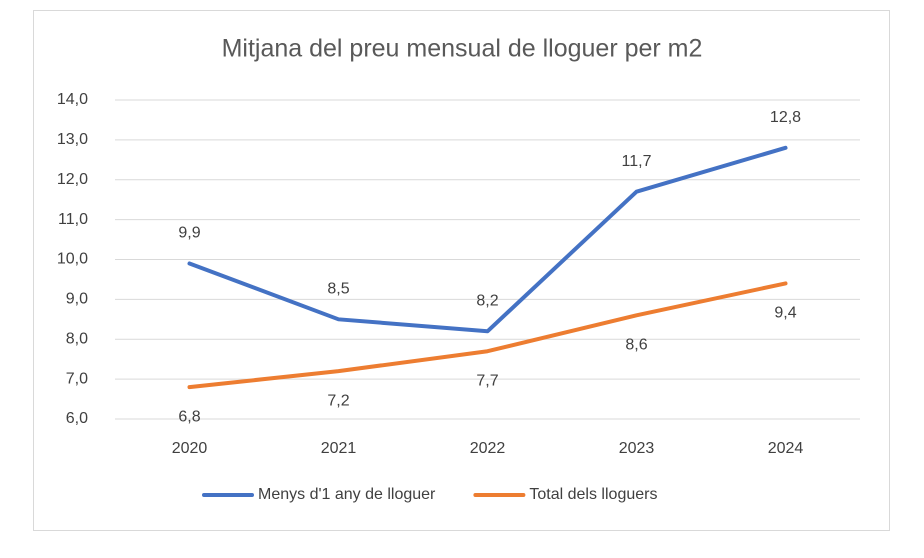  I want to click on data-label: 12,8, so click(785, 117).